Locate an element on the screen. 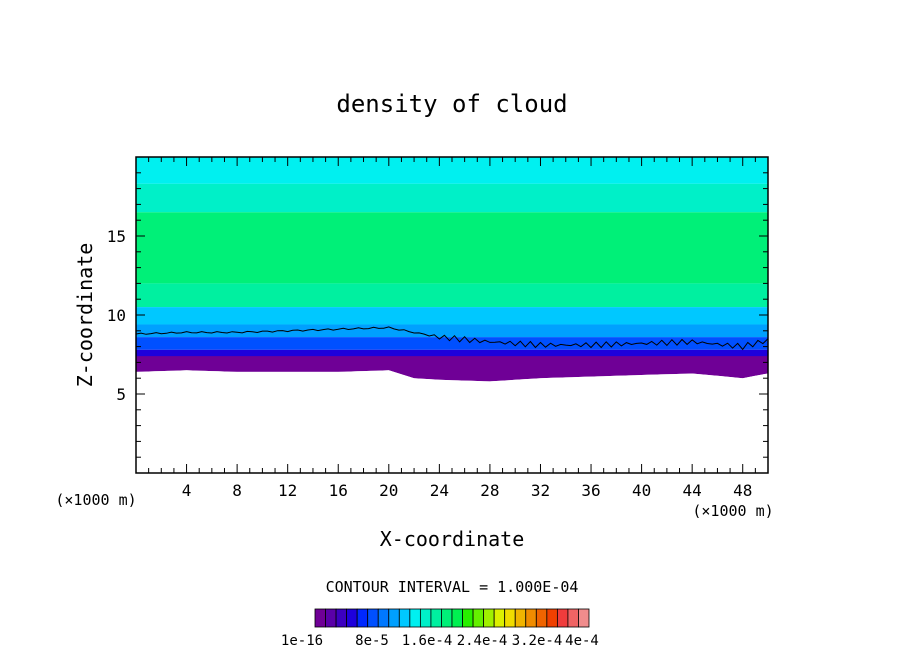  colorbar-label: 1.6e-4 is located at coordinates (427, 641).